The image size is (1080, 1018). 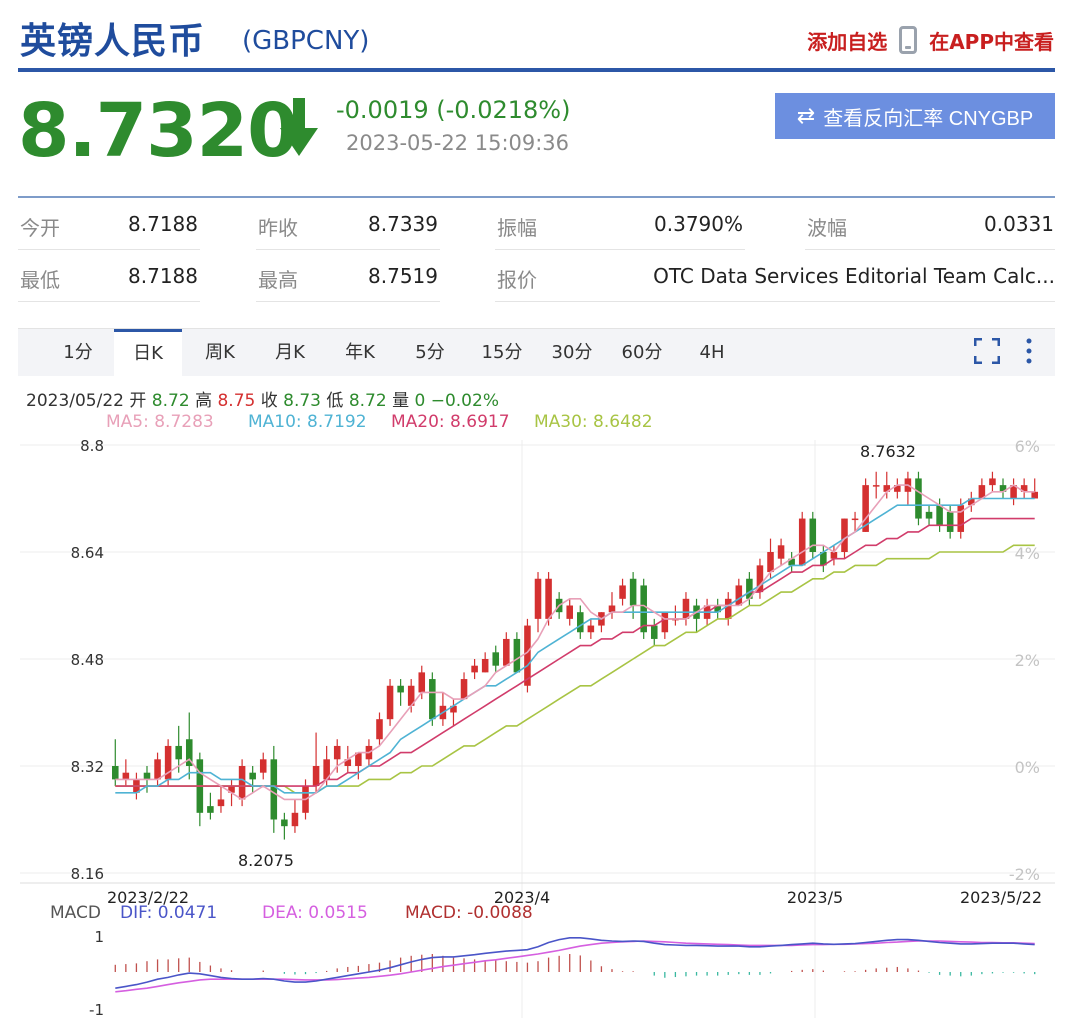 I want to click on reverse-rate-label: 查看反向汇率 CNYGBP, so click(x=928, y=118).